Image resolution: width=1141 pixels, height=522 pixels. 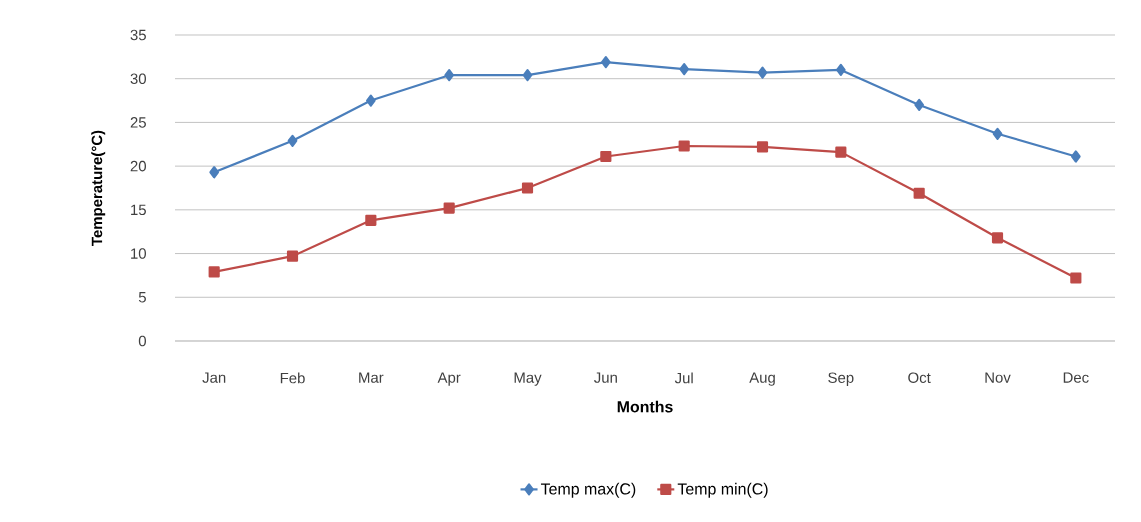 What do you see at coordinates (588, 490) in the screenshot?
I see `legend-label: Temp max(C)` at bounding box center [588, 490].